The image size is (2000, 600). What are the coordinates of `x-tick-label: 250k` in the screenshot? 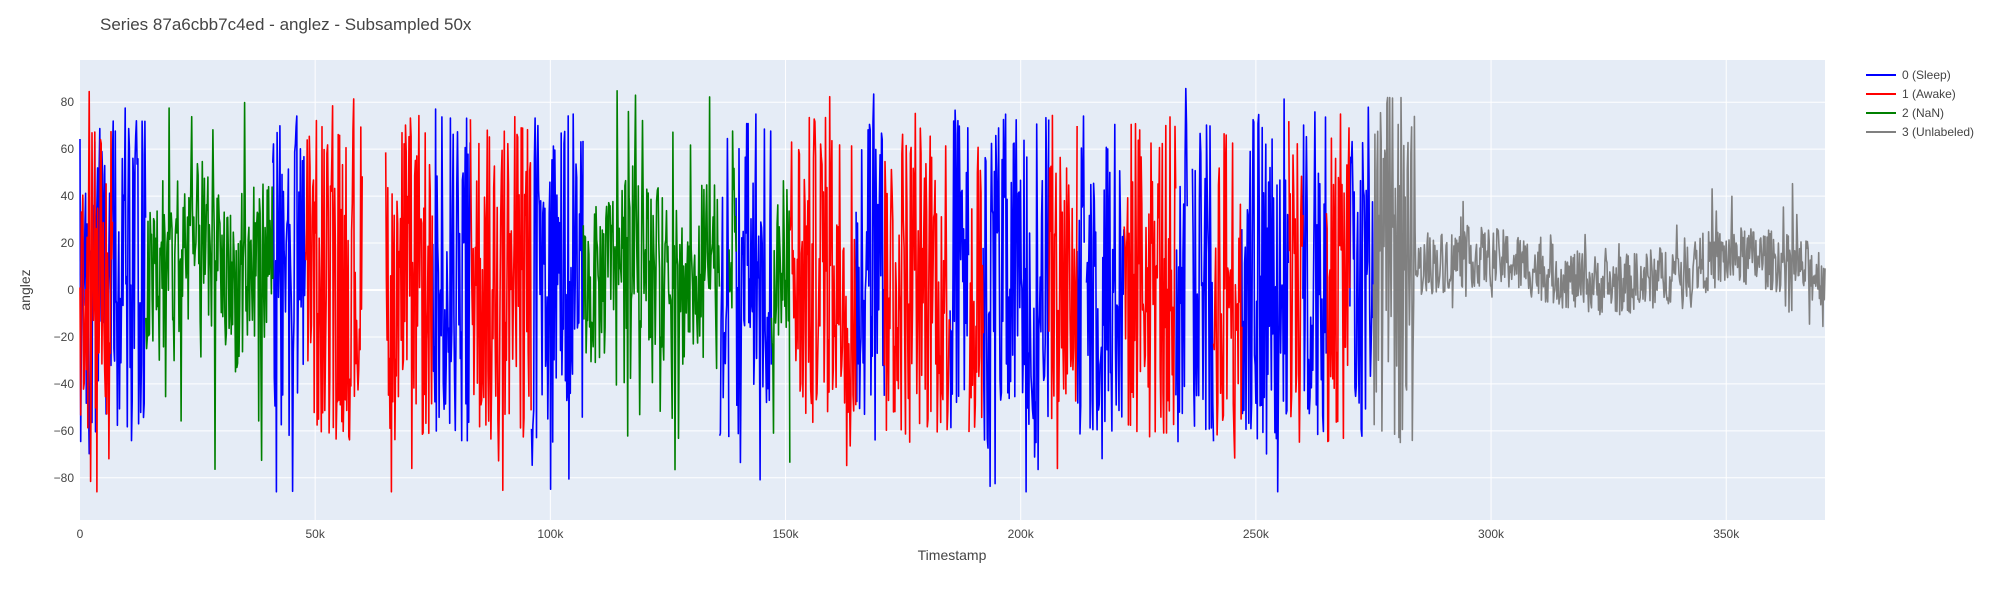 It's located at (1256, 534).